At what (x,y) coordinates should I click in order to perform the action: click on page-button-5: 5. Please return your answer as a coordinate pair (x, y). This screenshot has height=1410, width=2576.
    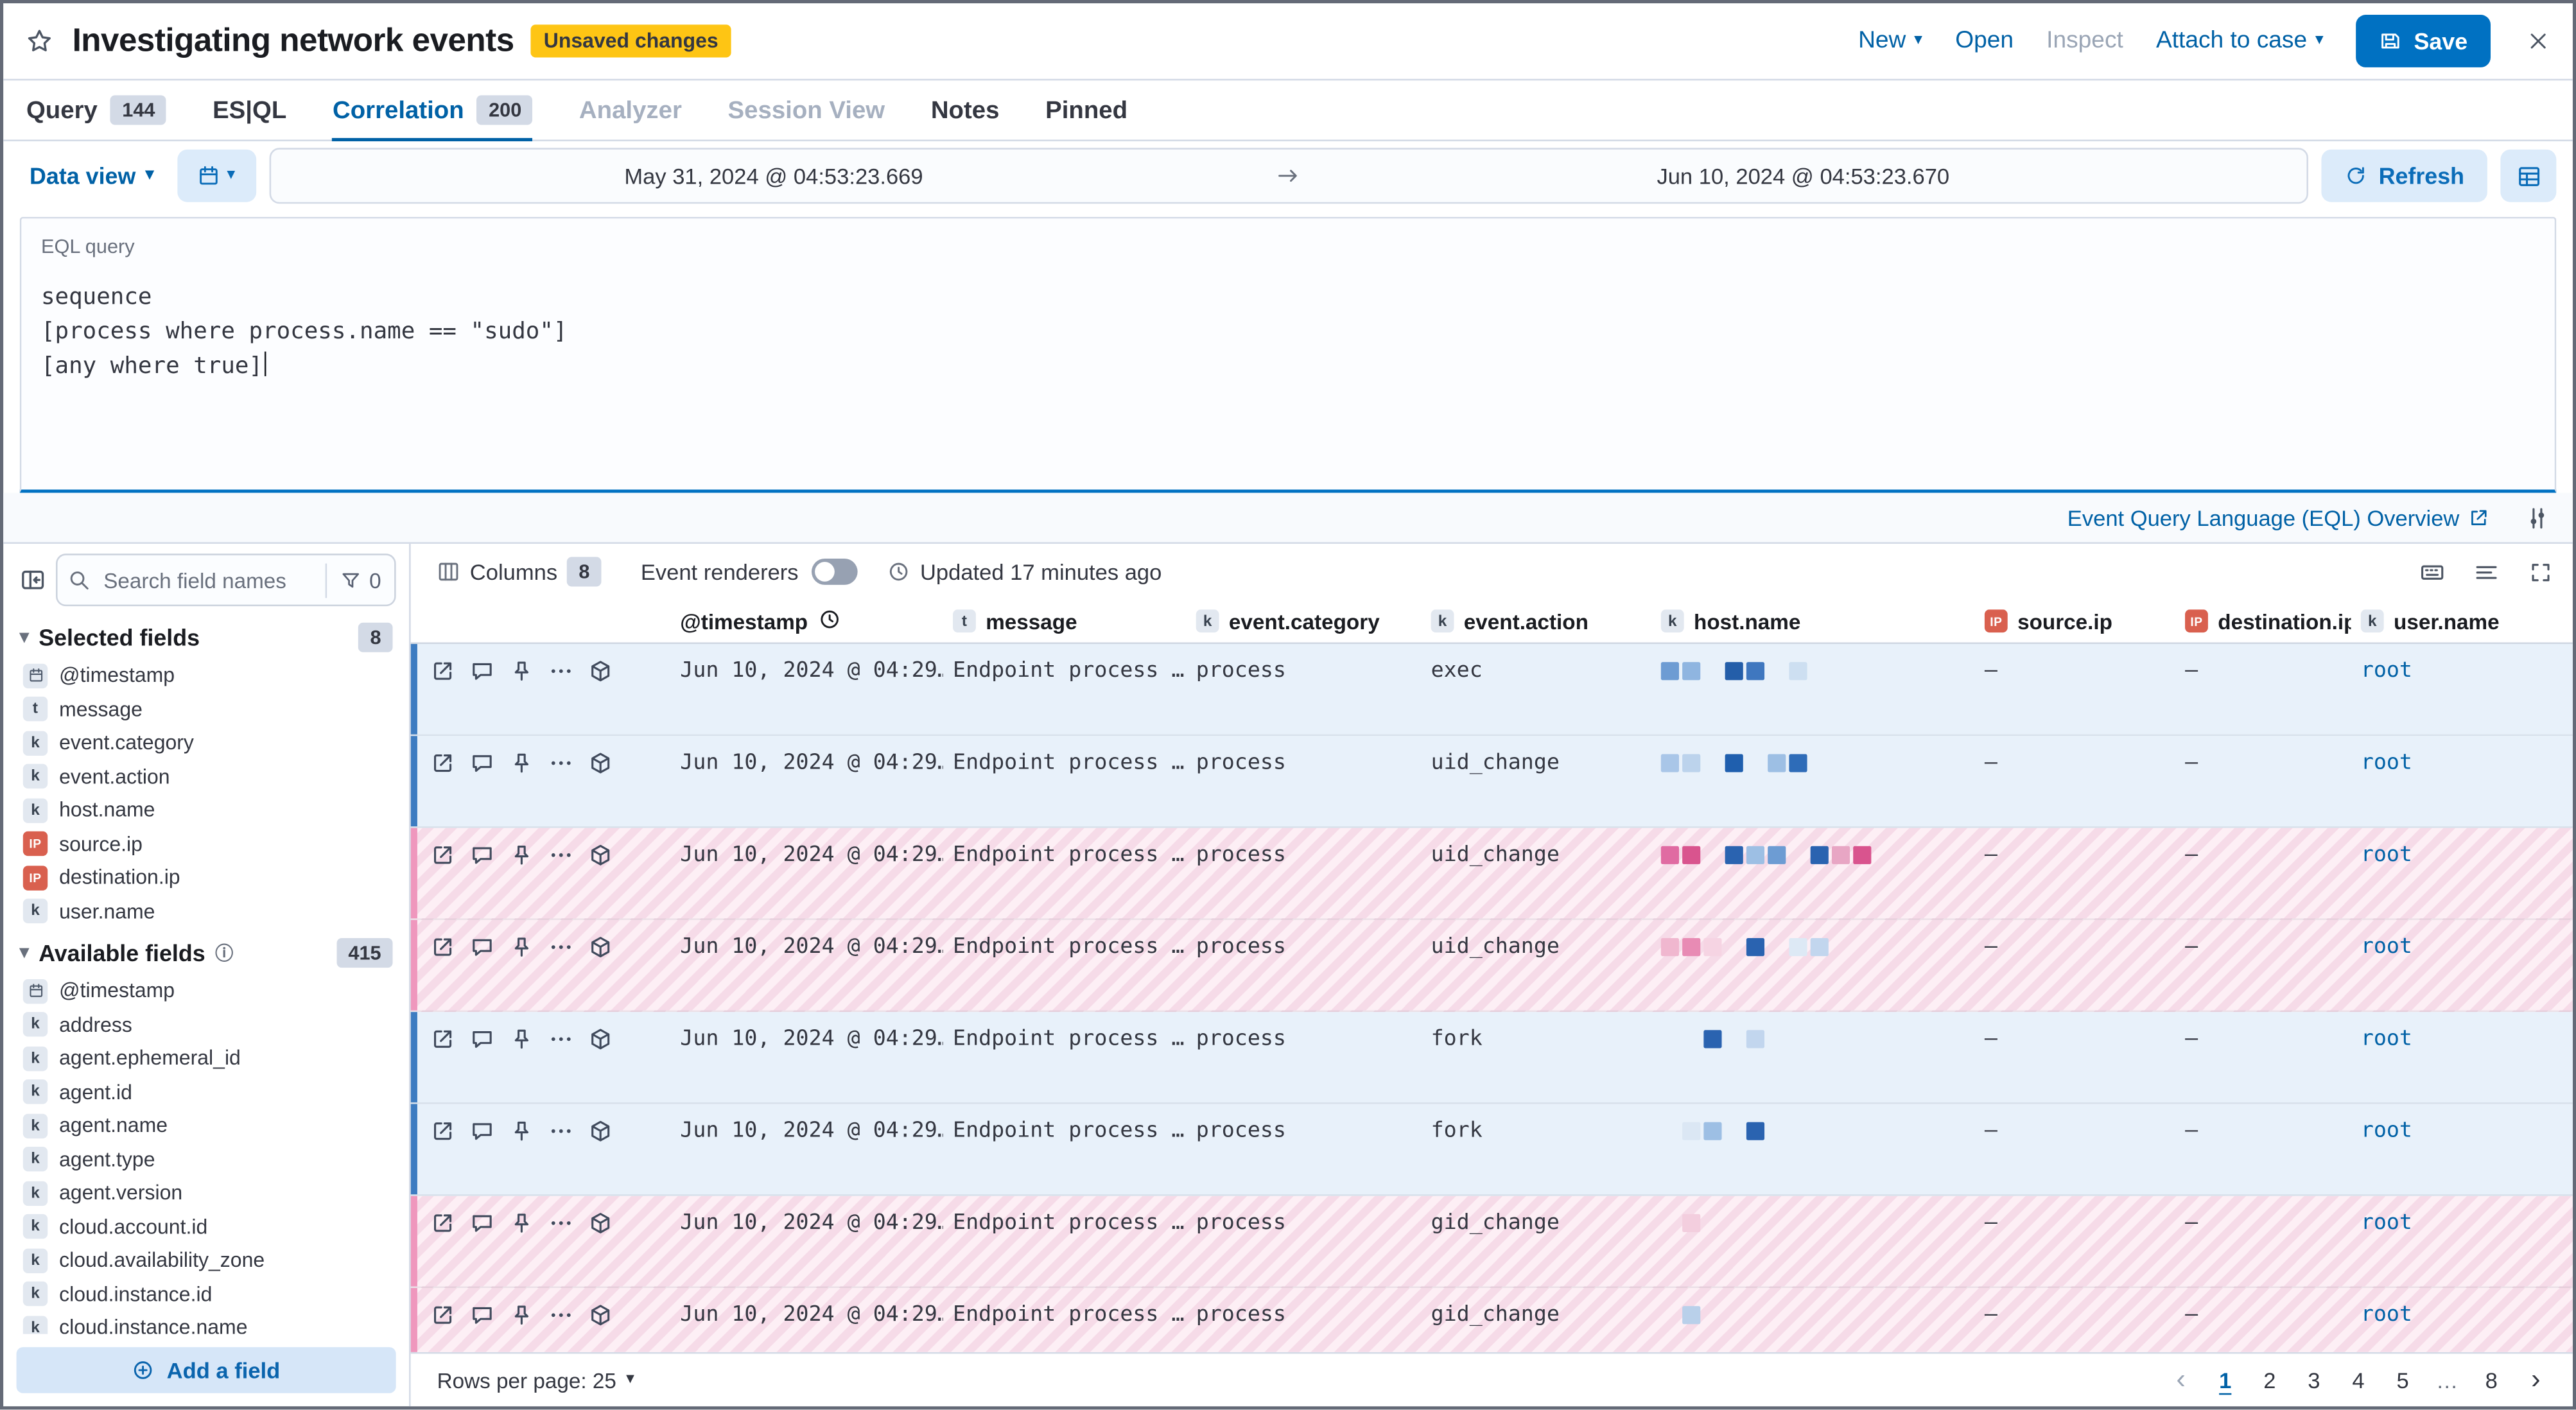
    Looking at the image, I should click on (2402, 1380).